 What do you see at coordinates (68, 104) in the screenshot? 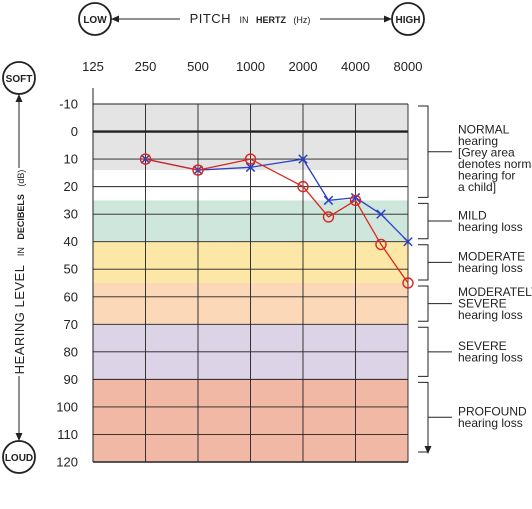
I see `y-tick-label: -10` at bounding box center [68, 104].